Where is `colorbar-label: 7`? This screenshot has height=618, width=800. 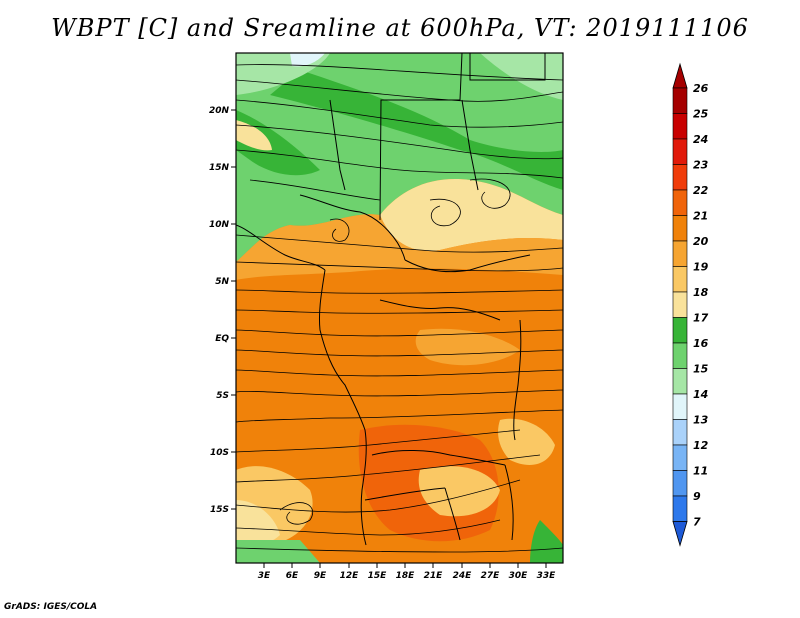 colorbar-label: 7 is located at coordinates (697, 522).